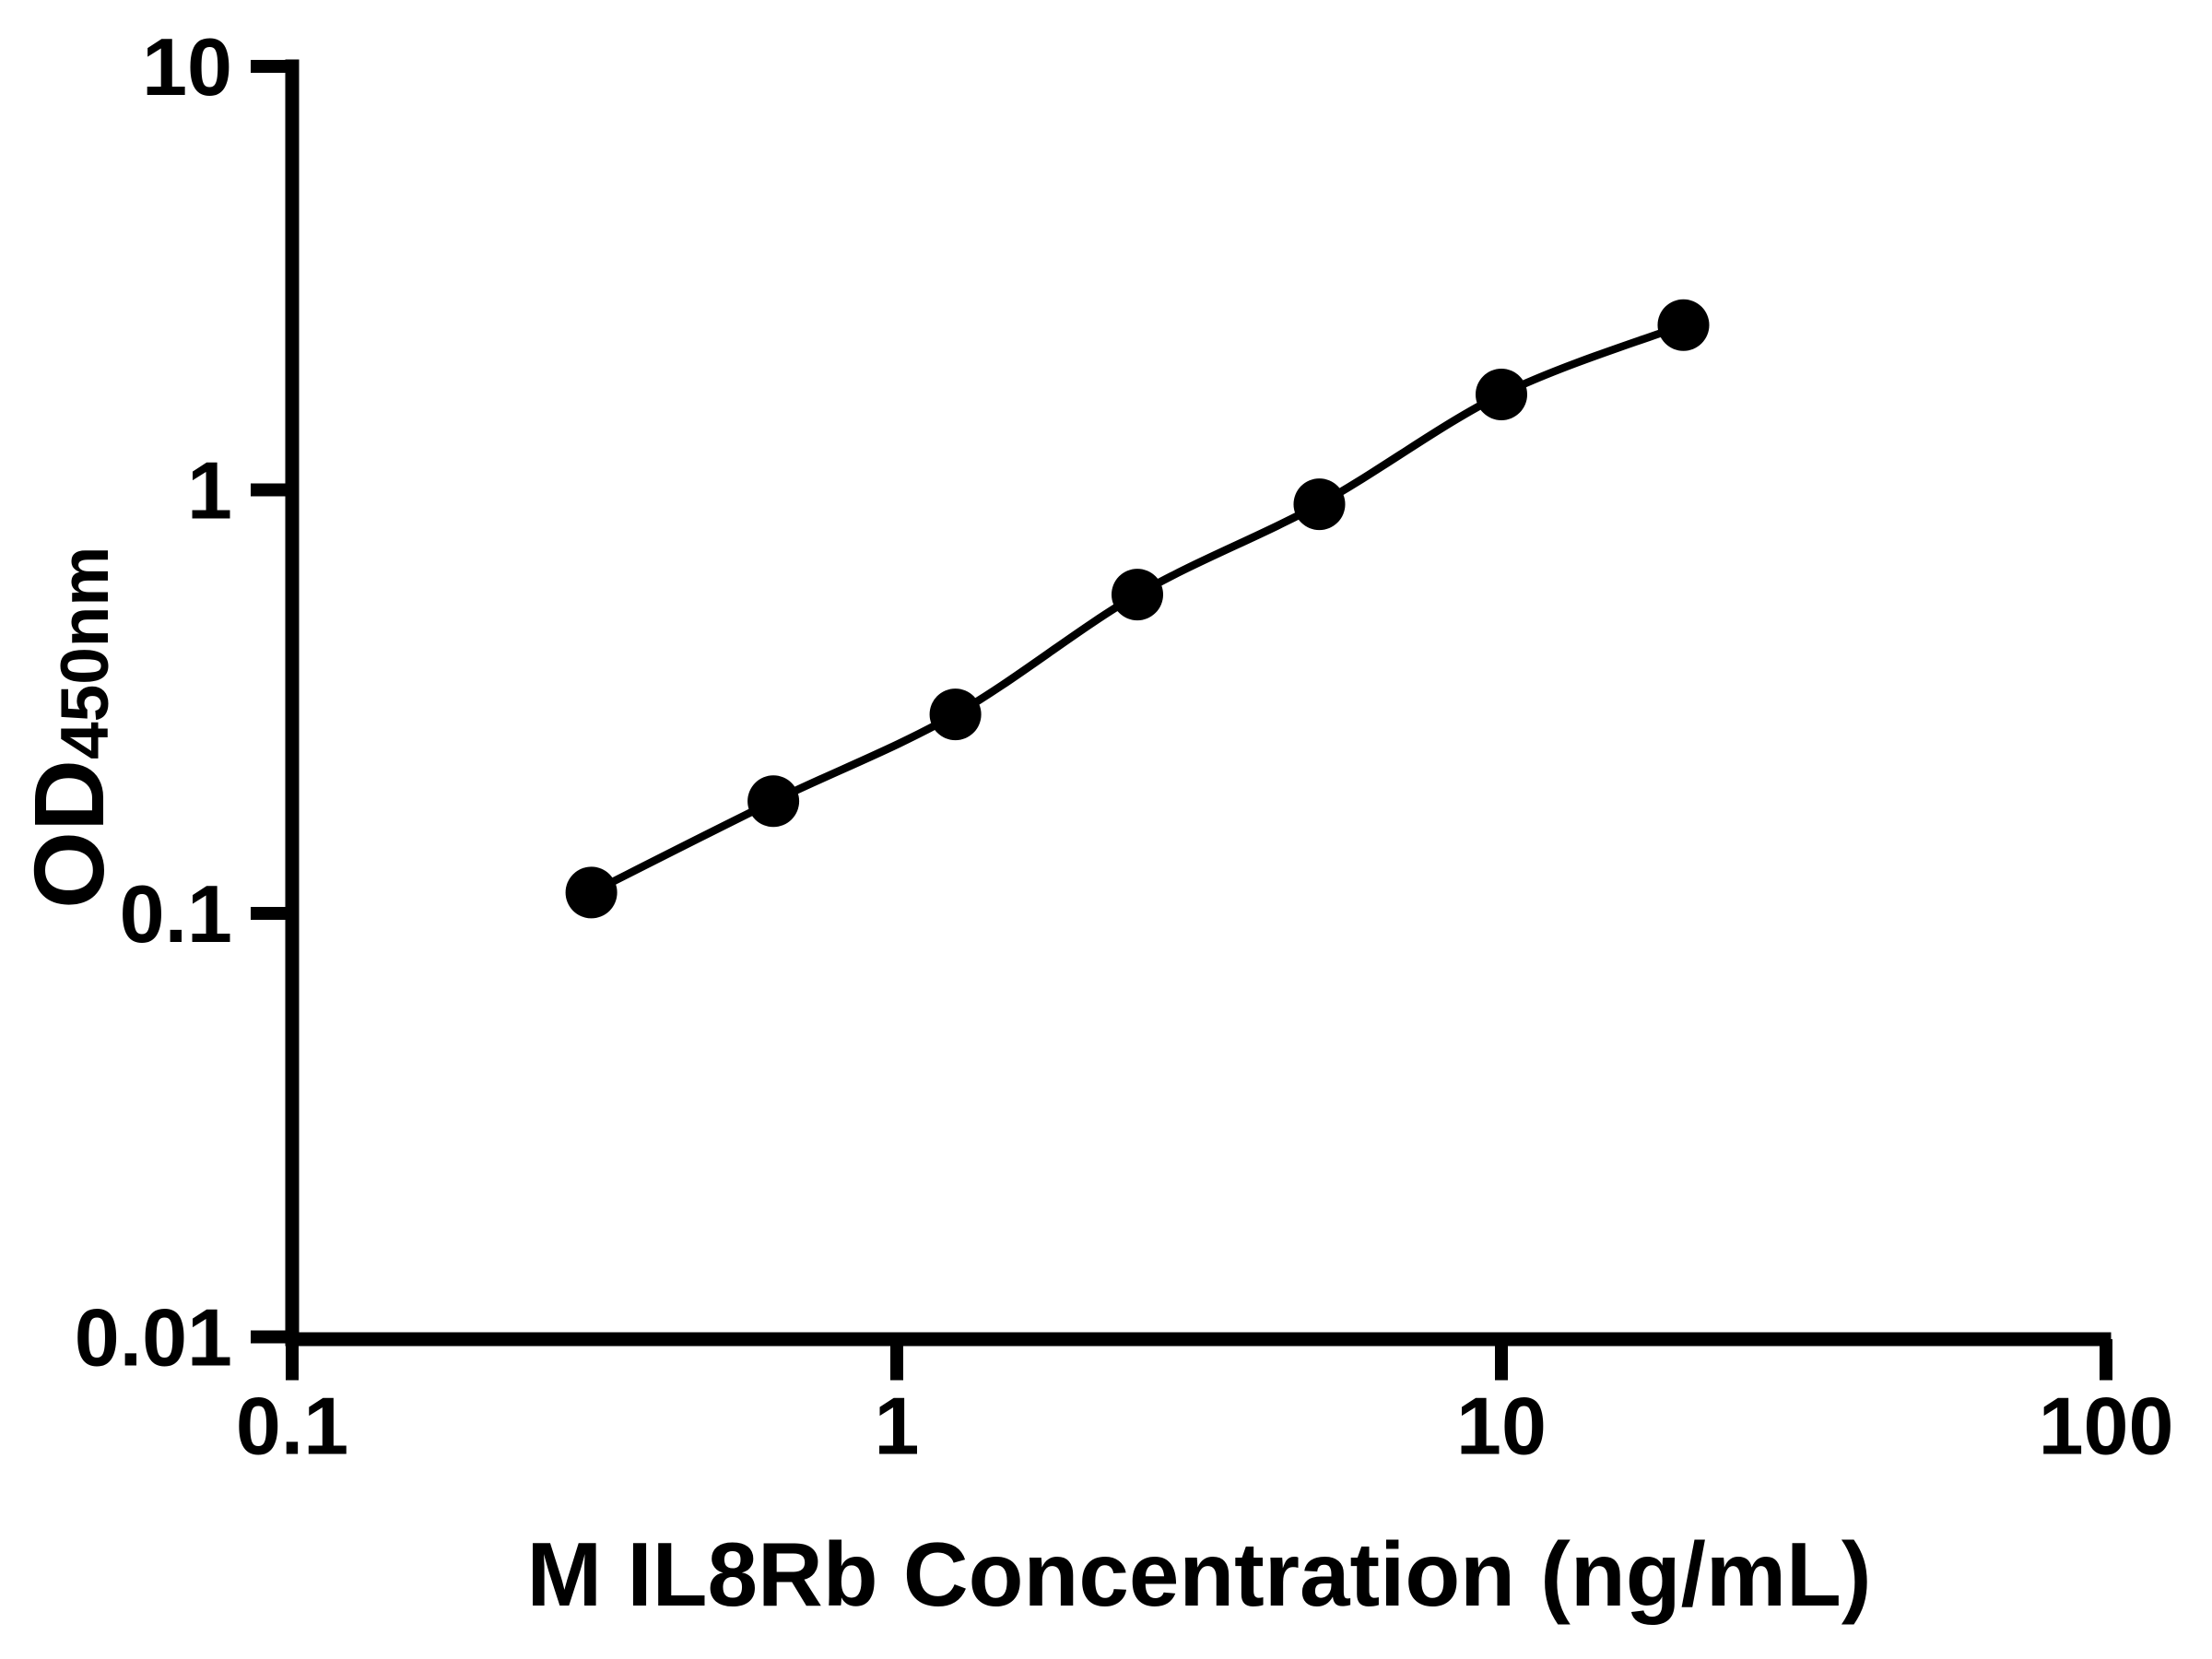 Image resolution: width=2212 pixels, height=1659 pixels. What do you see at coordinates (85, 653) in the screenshot?
I see `y-axis-title-subscript: 450nm` at bounding box center [85, 653].